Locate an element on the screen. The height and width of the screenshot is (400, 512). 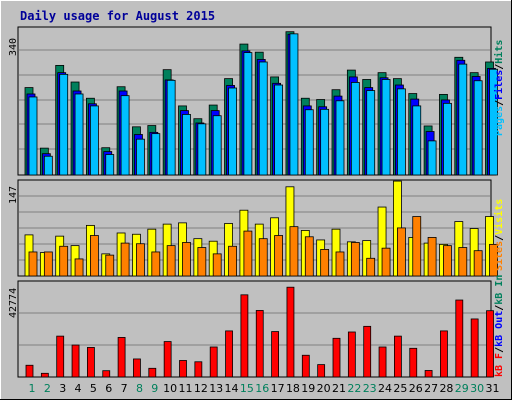
day-label: 8 is located at coordinates (139, 388).